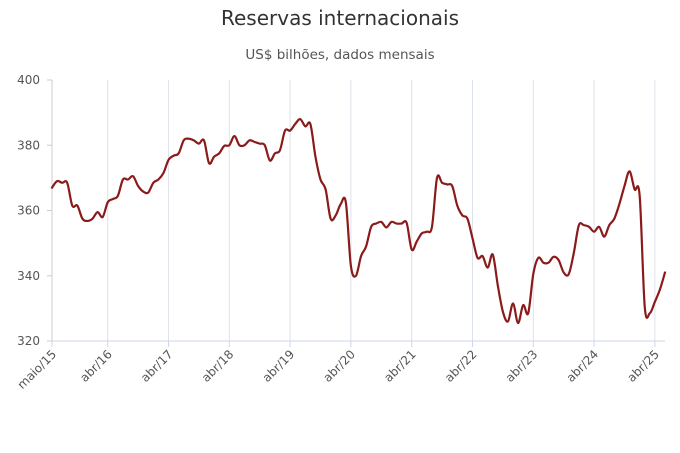  What do you see at coordinates (340, 55) in the screenshot?
I see `chart-subtitle: US$ bilhões, dados mensais` at bounding box center [340, 55].